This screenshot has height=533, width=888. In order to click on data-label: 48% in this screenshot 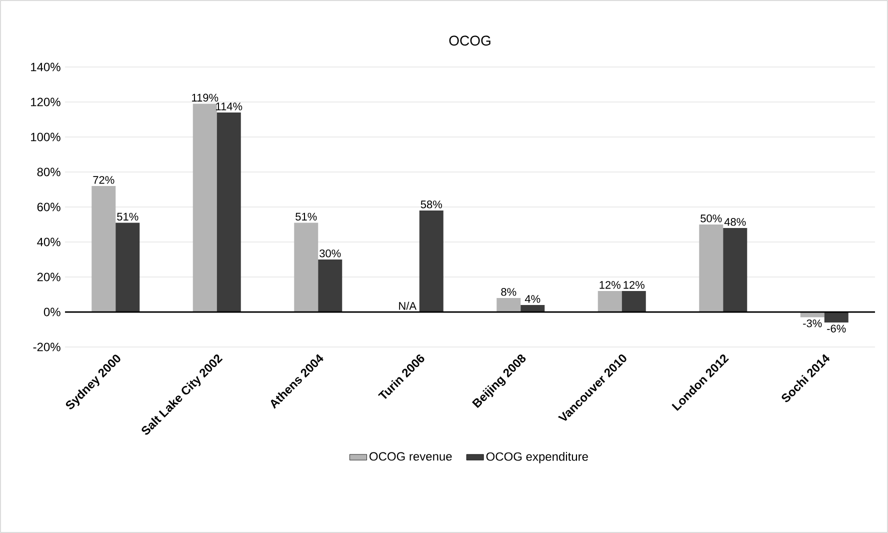, I will do `click(735, 222)`.